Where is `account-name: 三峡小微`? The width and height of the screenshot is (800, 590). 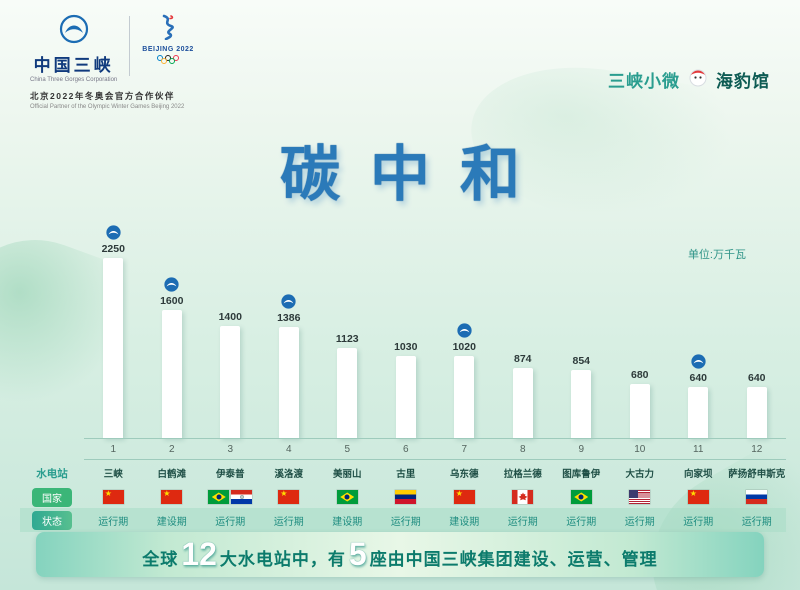 account-name: 三峡小微 is located at coordinates (644, 81).